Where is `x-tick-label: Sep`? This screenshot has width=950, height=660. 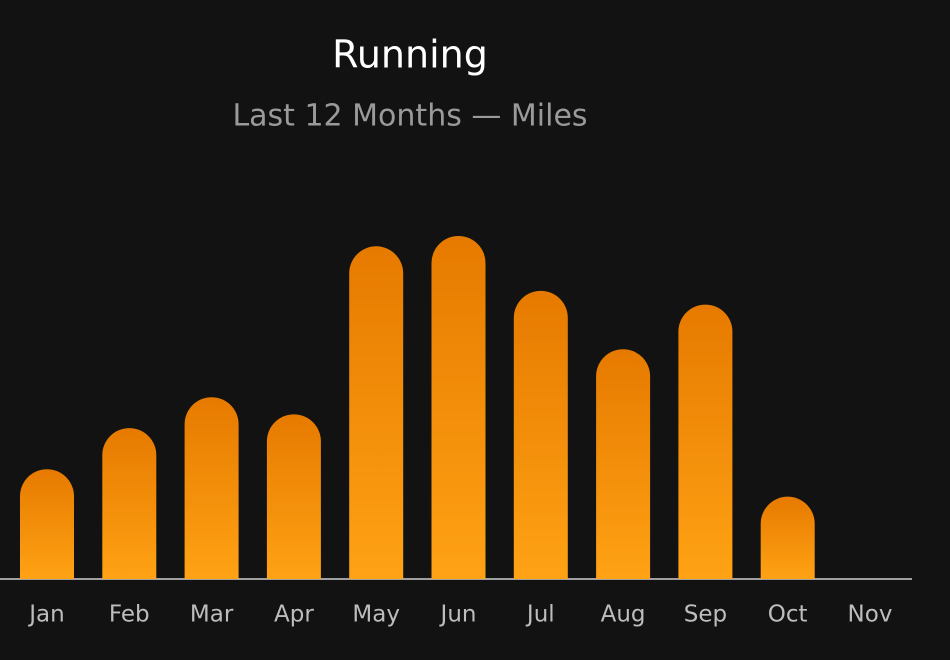 x-tick-label: Sep is located at coordinates (705, 615).